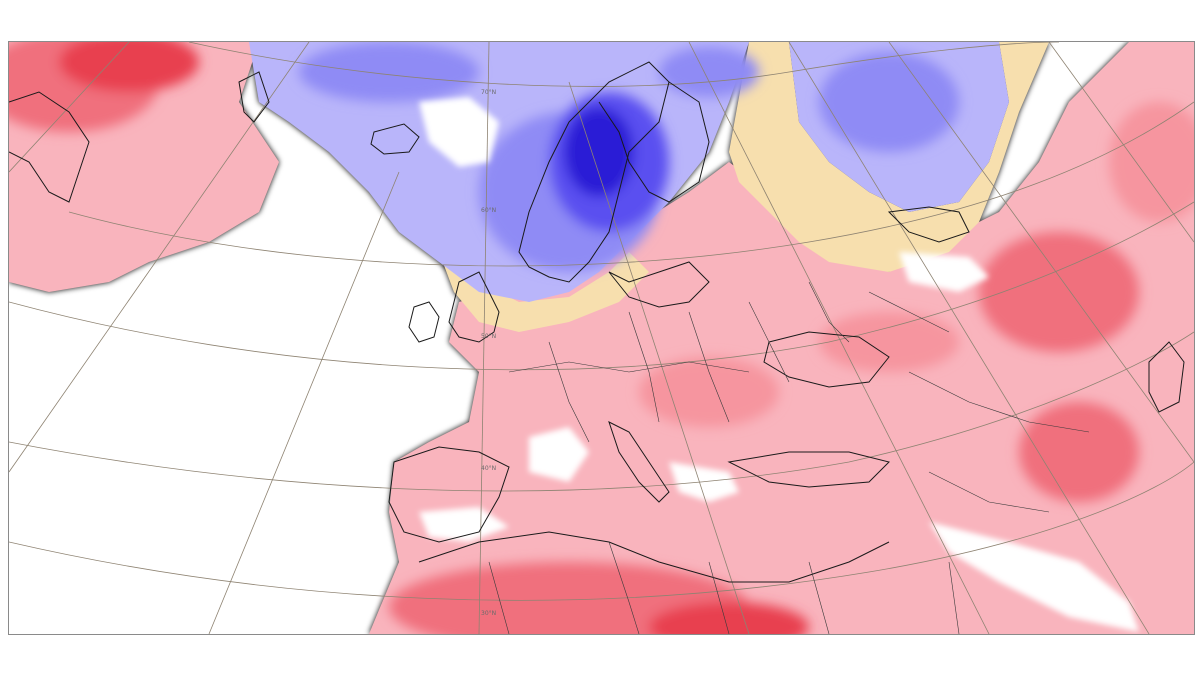 The width and height of the screenshot is (1200, 675). What do you see at coordinates (488, 468) in the screenshot?
I see `lat-label-40: 40°N` at bounding box center [488, 468].